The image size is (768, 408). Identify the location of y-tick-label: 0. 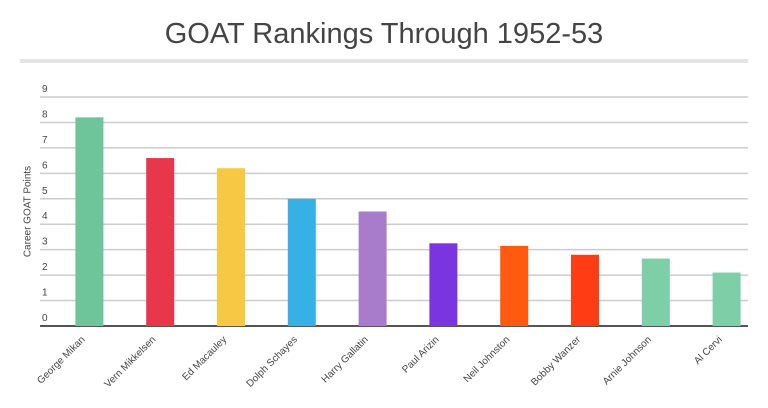
(45, 318).